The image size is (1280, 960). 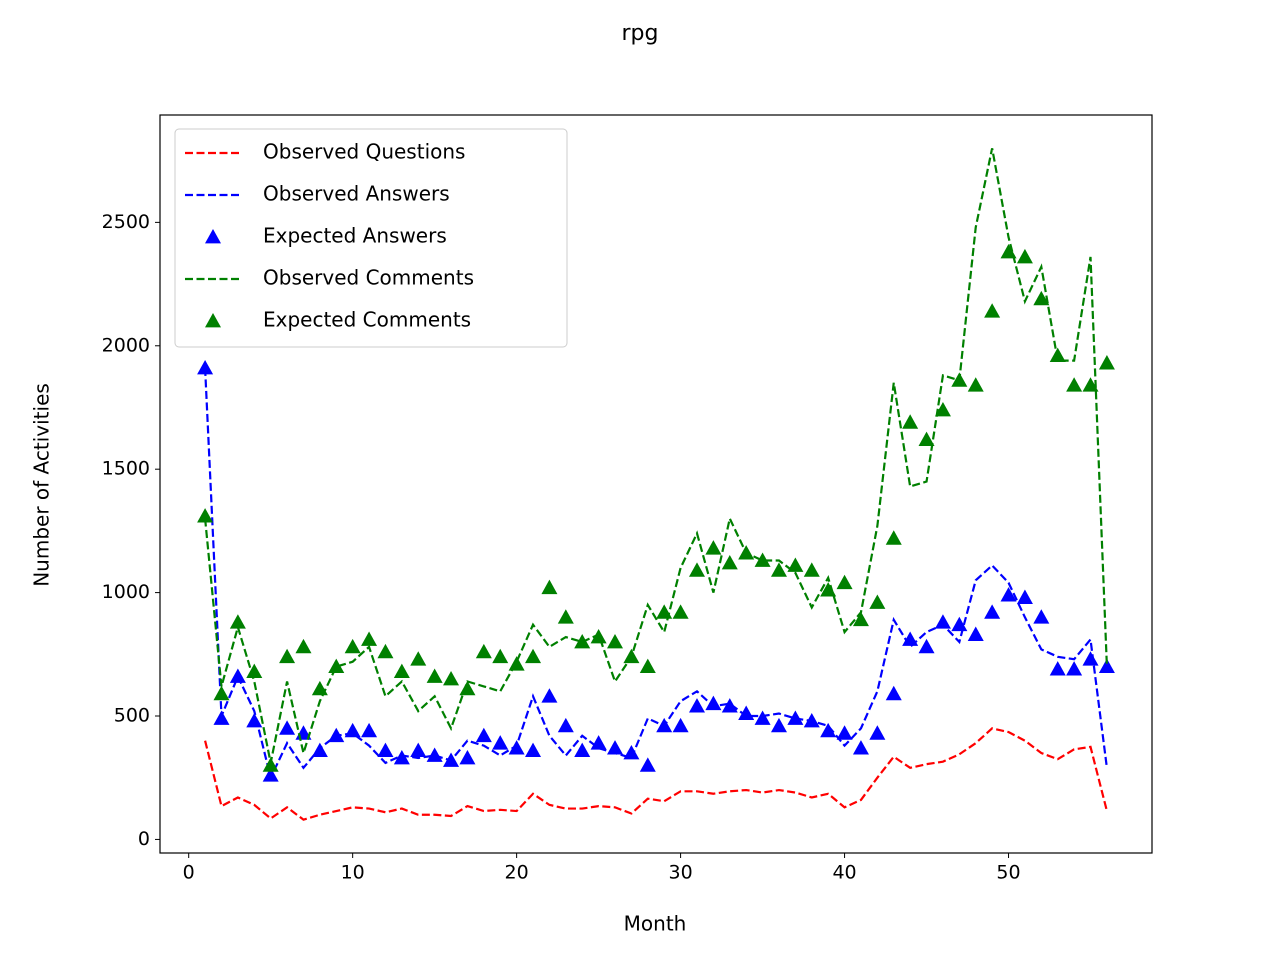 I want to click on legend-label: Observed Questions, so click(x=364, y=152).